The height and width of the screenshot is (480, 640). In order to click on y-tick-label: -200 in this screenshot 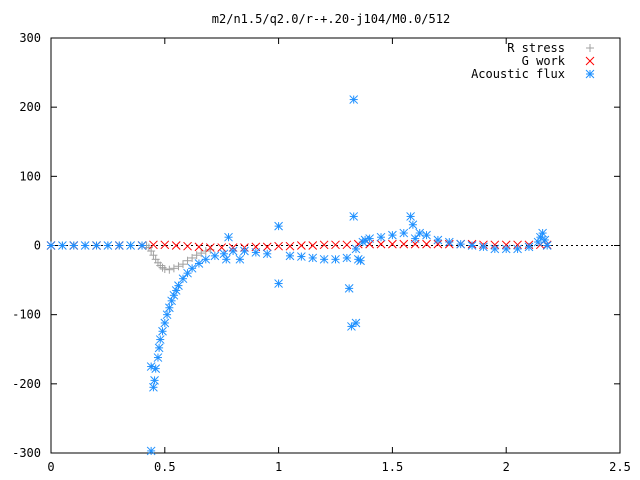, I will do `click(26, 384)`.